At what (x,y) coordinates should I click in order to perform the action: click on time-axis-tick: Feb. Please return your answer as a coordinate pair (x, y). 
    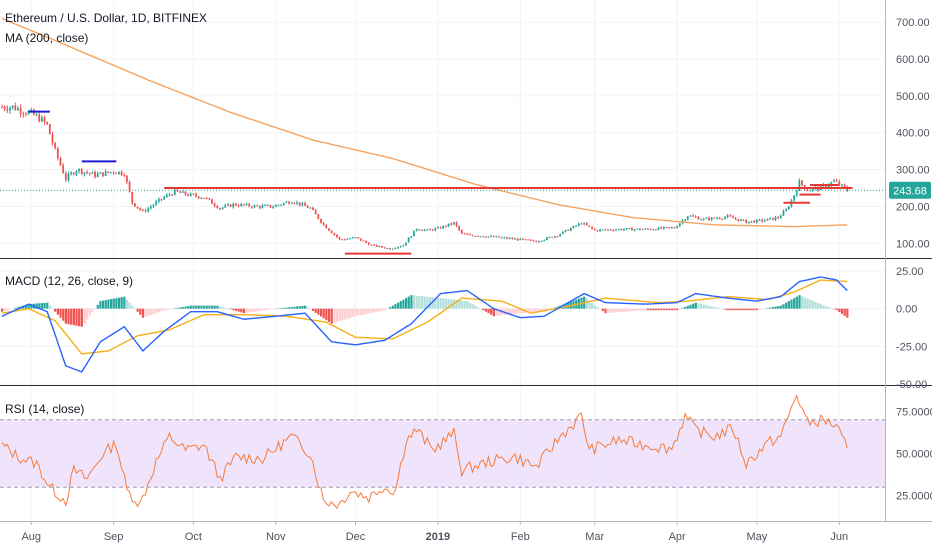
    Looking at the image, I should click on (520, 537).